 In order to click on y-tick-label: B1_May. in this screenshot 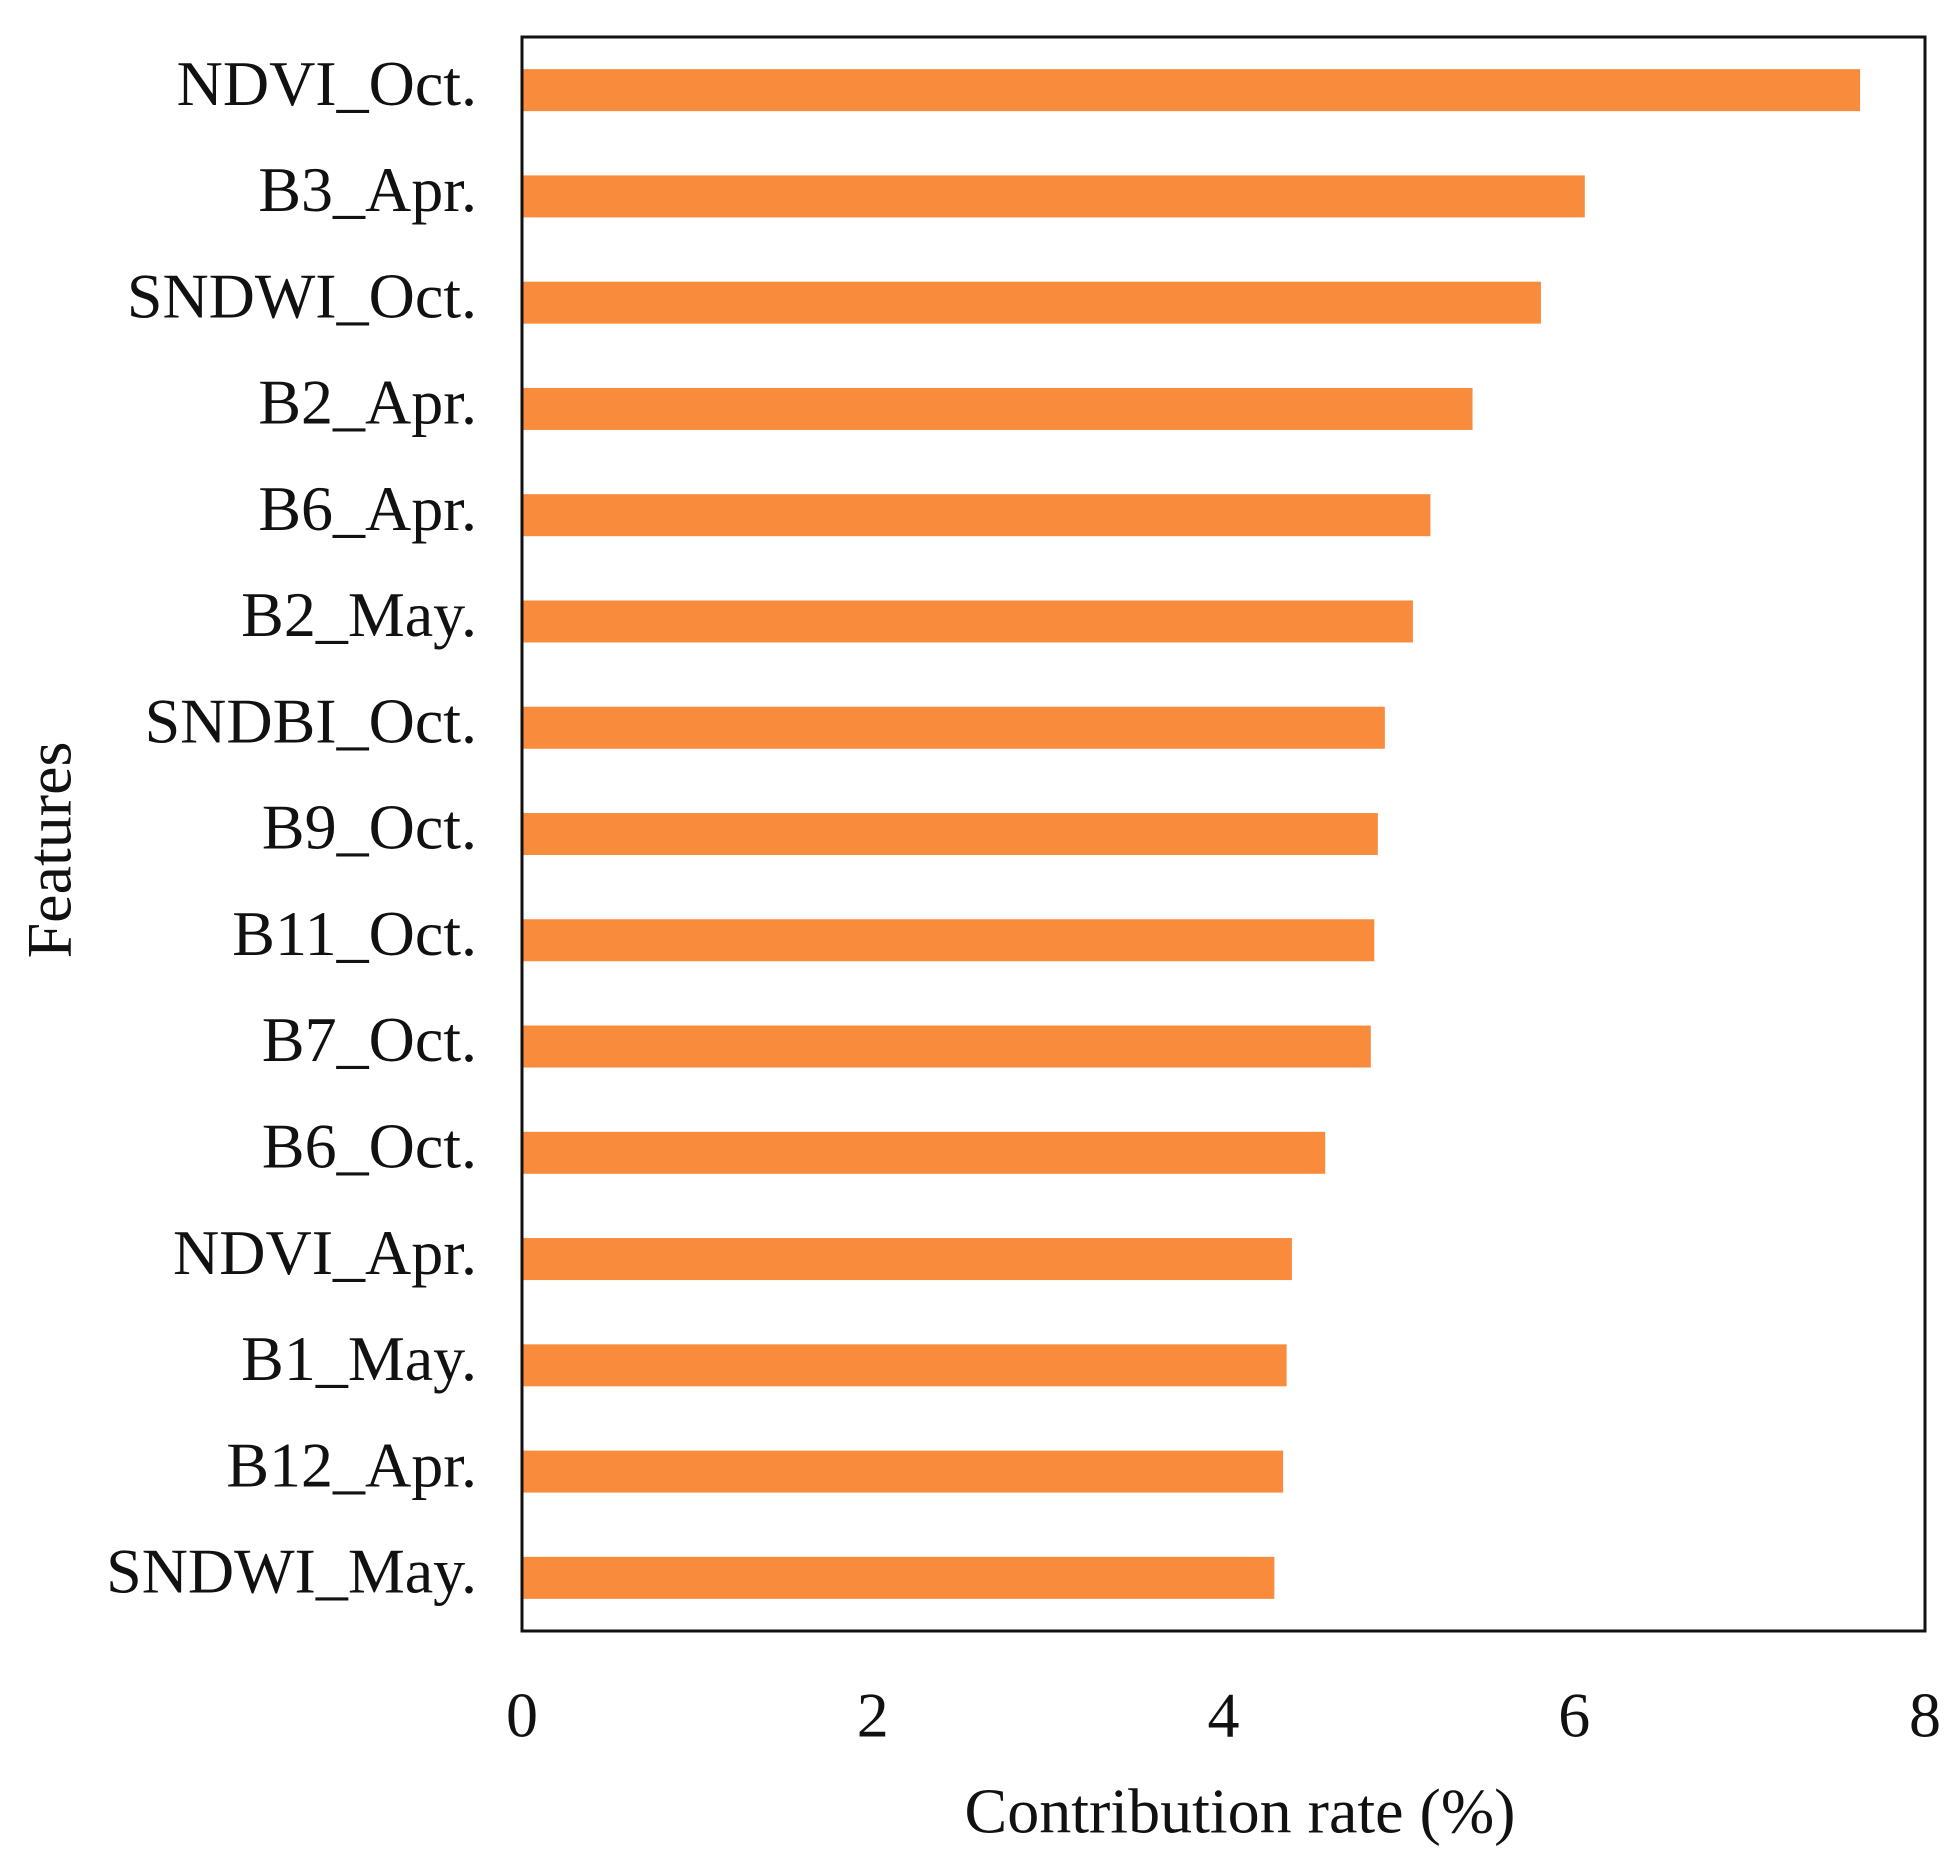, I will do `click(359, 1358)`.